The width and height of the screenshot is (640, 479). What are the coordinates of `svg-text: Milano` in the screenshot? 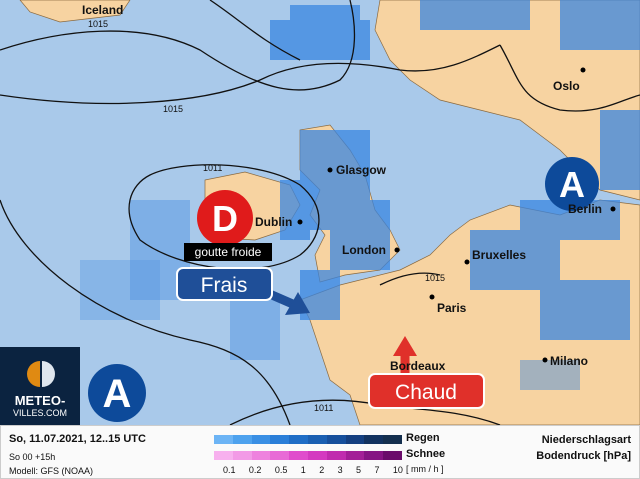 It's located at (569, 361).